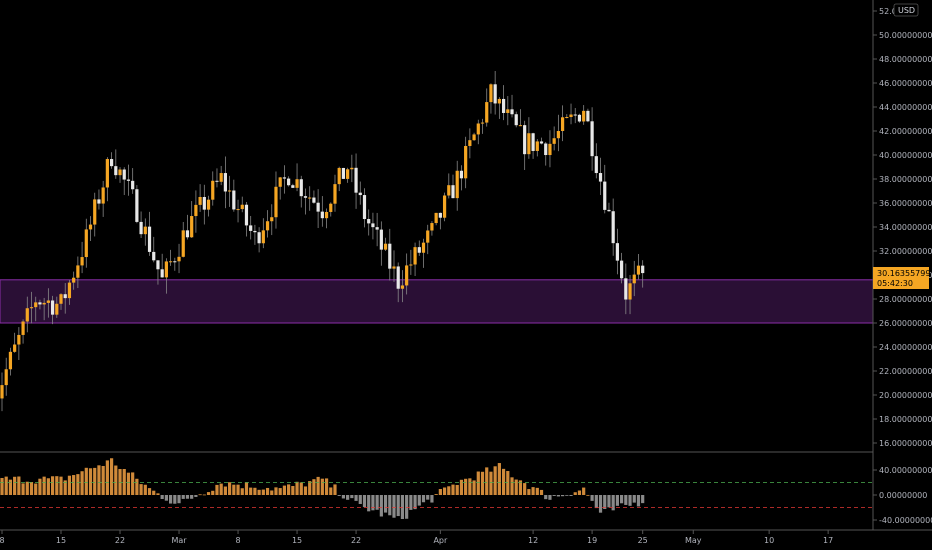  What do you see at coordinates (416, 537) in the screenshot?
I see `time-axis: 8 15 22 Mar 8 15 22 Apr 12 19 25 May 10 17` at bounding box center [416, 537].